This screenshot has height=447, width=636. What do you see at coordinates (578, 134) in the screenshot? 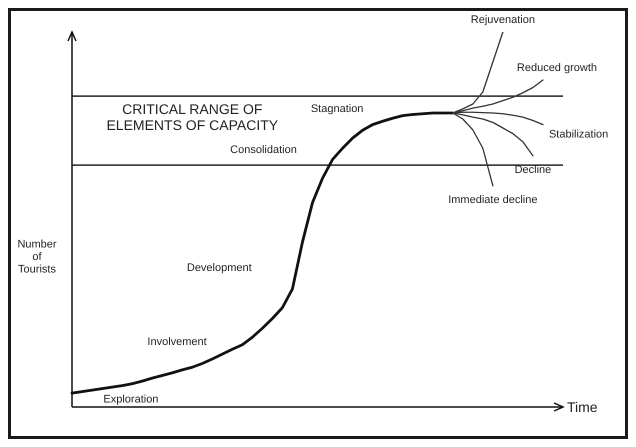
I see `series-label: Stabilization` at bounding box center [578, 134].